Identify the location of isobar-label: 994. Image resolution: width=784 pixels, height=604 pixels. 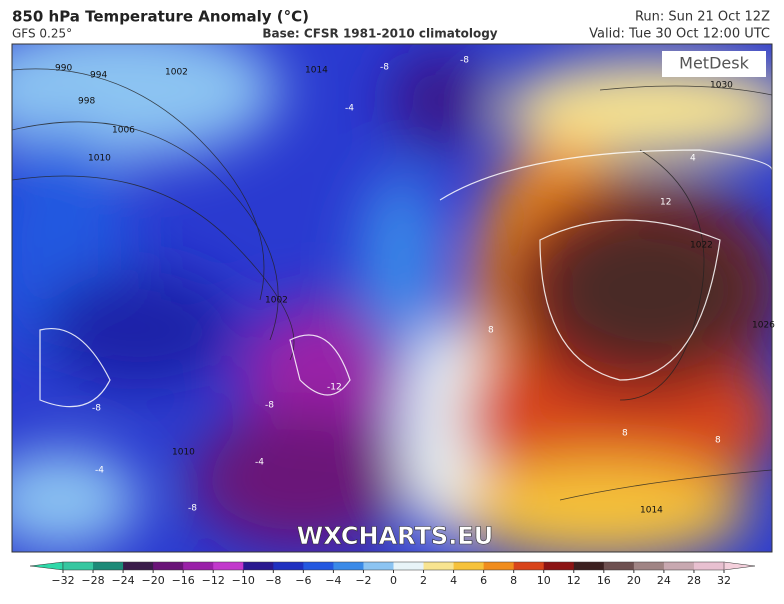
(98, 76).